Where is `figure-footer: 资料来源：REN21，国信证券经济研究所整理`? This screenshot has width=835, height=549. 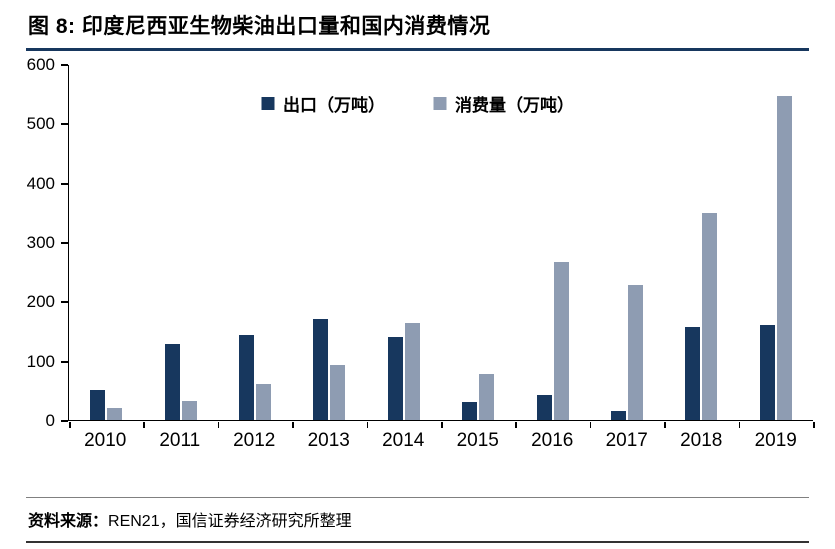
figure-footer: 资料来源：REN21，国信证券经济研究所整理 is located at coordinates (417, 520).